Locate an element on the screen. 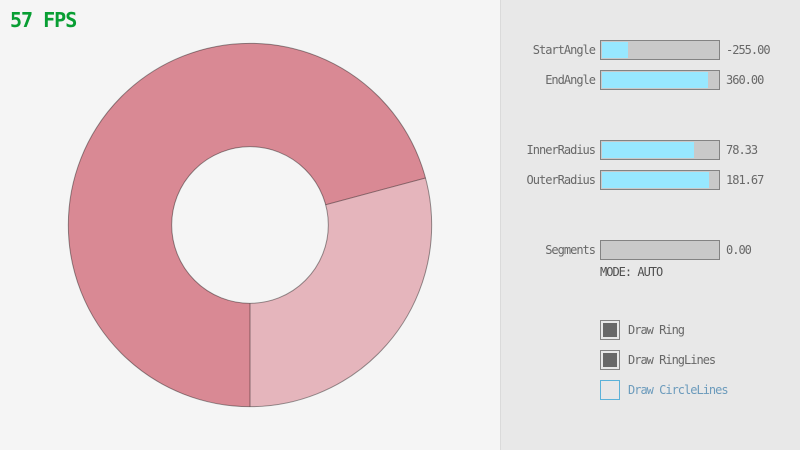 This screenshot has width=800, height=450. draw-ringlines-row: Draw RingLines is located at coordinates (658, 360).